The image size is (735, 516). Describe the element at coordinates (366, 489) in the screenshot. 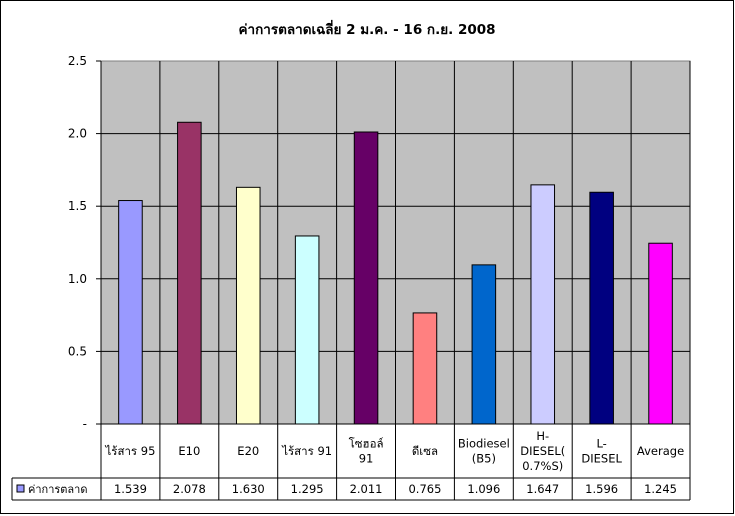

I see `data-label: 2.011` at that location.